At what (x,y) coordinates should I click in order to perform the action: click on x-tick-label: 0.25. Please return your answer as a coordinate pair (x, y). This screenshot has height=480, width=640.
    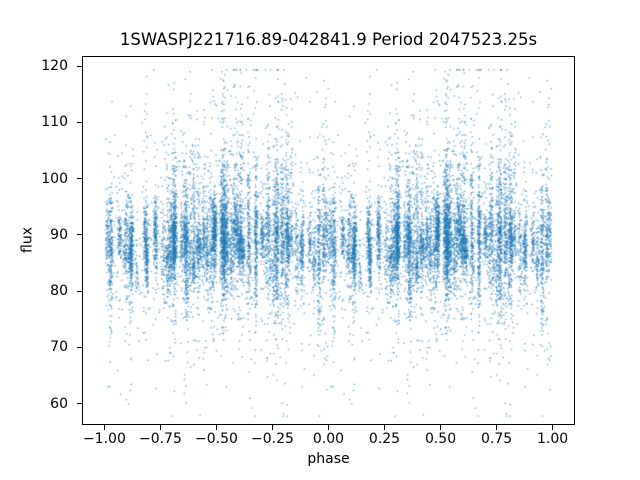
    Looking at the image, I should click on (384, 439).